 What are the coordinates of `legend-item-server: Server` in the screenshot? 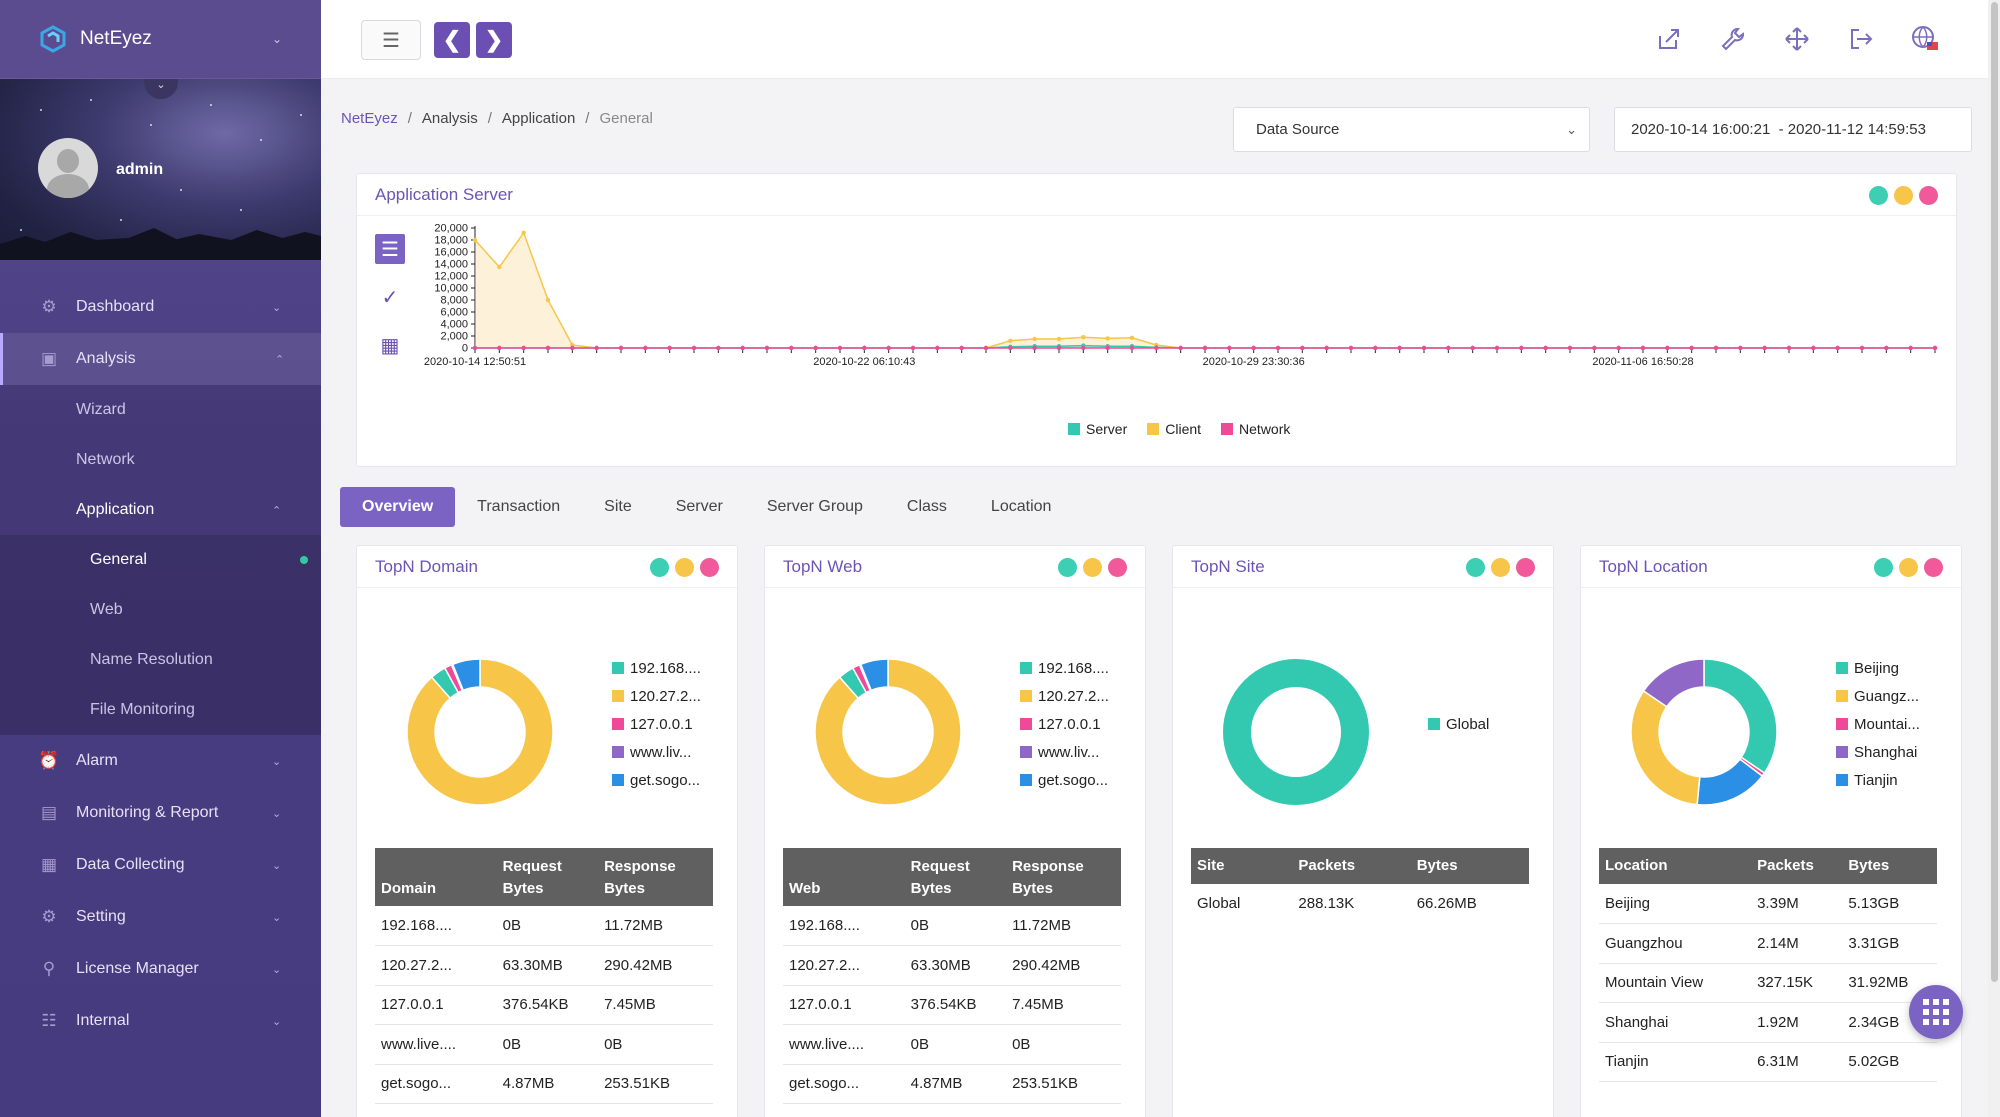 It's located at (1097, 429).